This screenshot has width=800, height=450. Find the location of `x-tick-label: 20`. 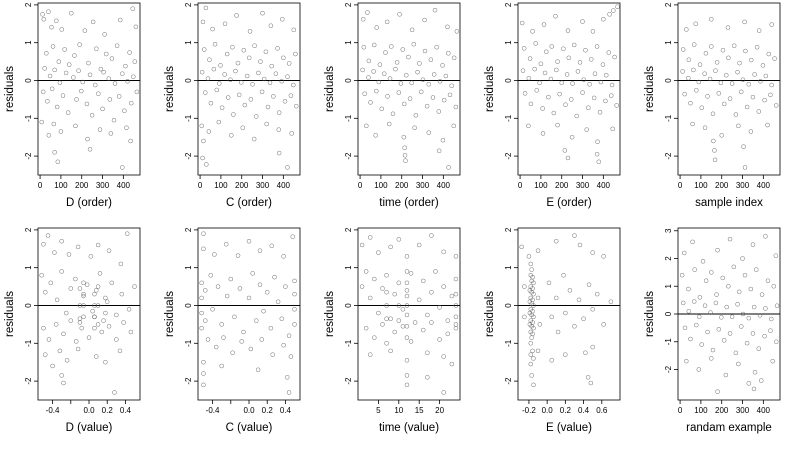

x-tick-label: 20 is located at coordinates (439, 410).